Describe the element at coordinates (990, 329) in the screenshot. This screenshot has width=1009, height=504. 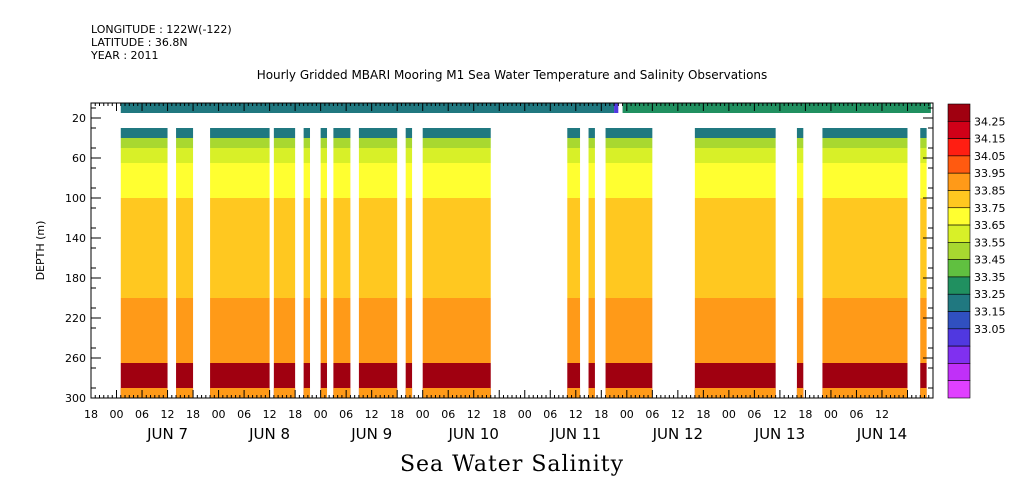
I see `colorbar-label: 33.05` at that location.